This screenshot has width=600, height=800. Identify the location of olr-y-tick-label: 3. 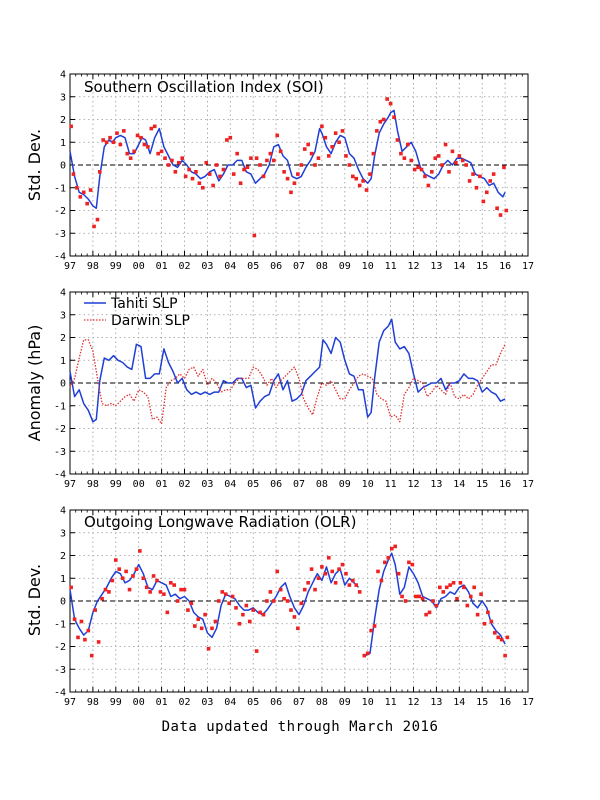
(63, 533).